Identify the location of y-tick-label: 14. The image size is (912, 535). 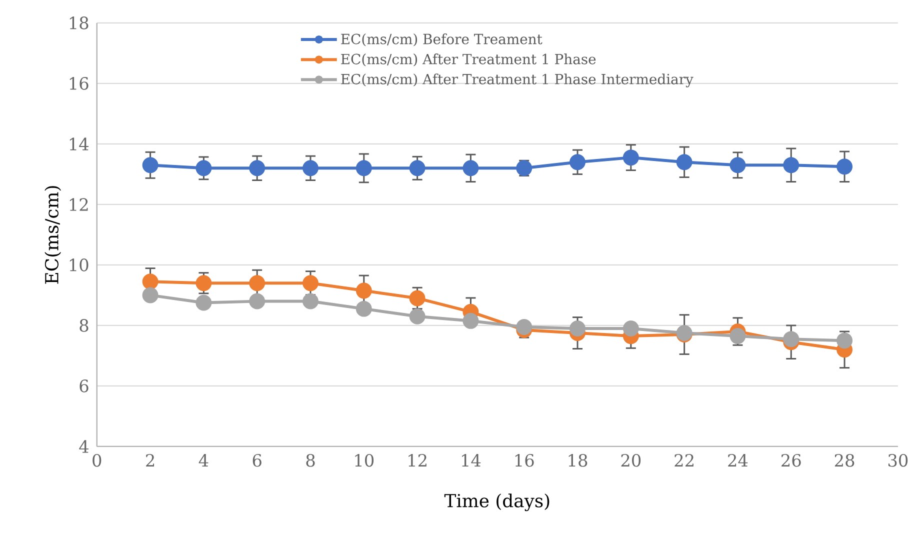
(79, 144).